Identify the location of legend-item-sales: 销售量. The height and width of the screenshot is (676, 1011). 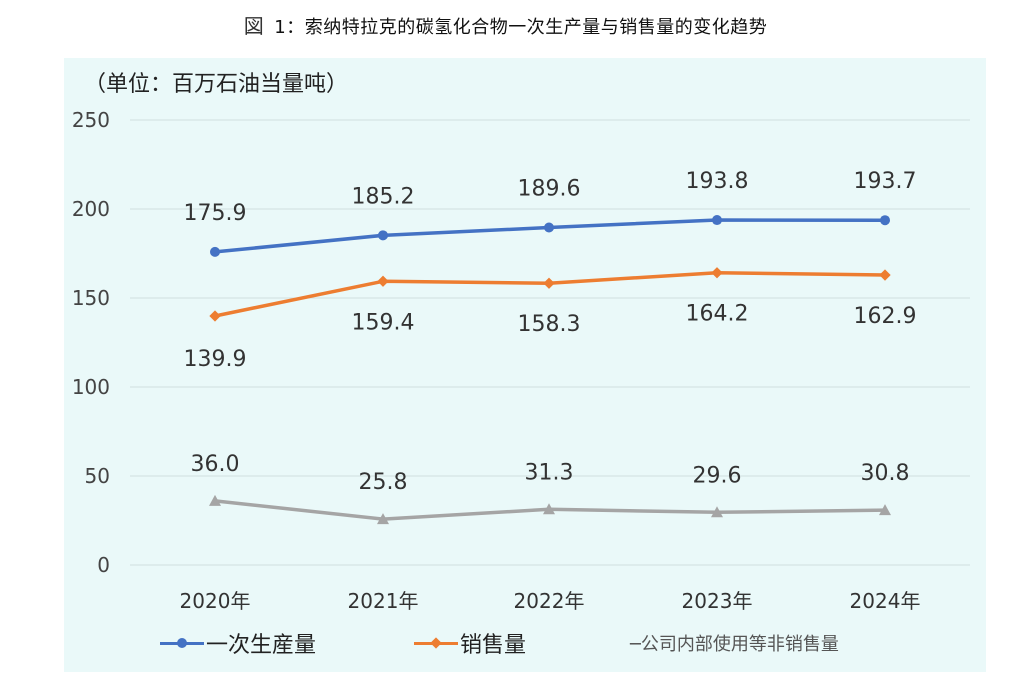
(470, 643).